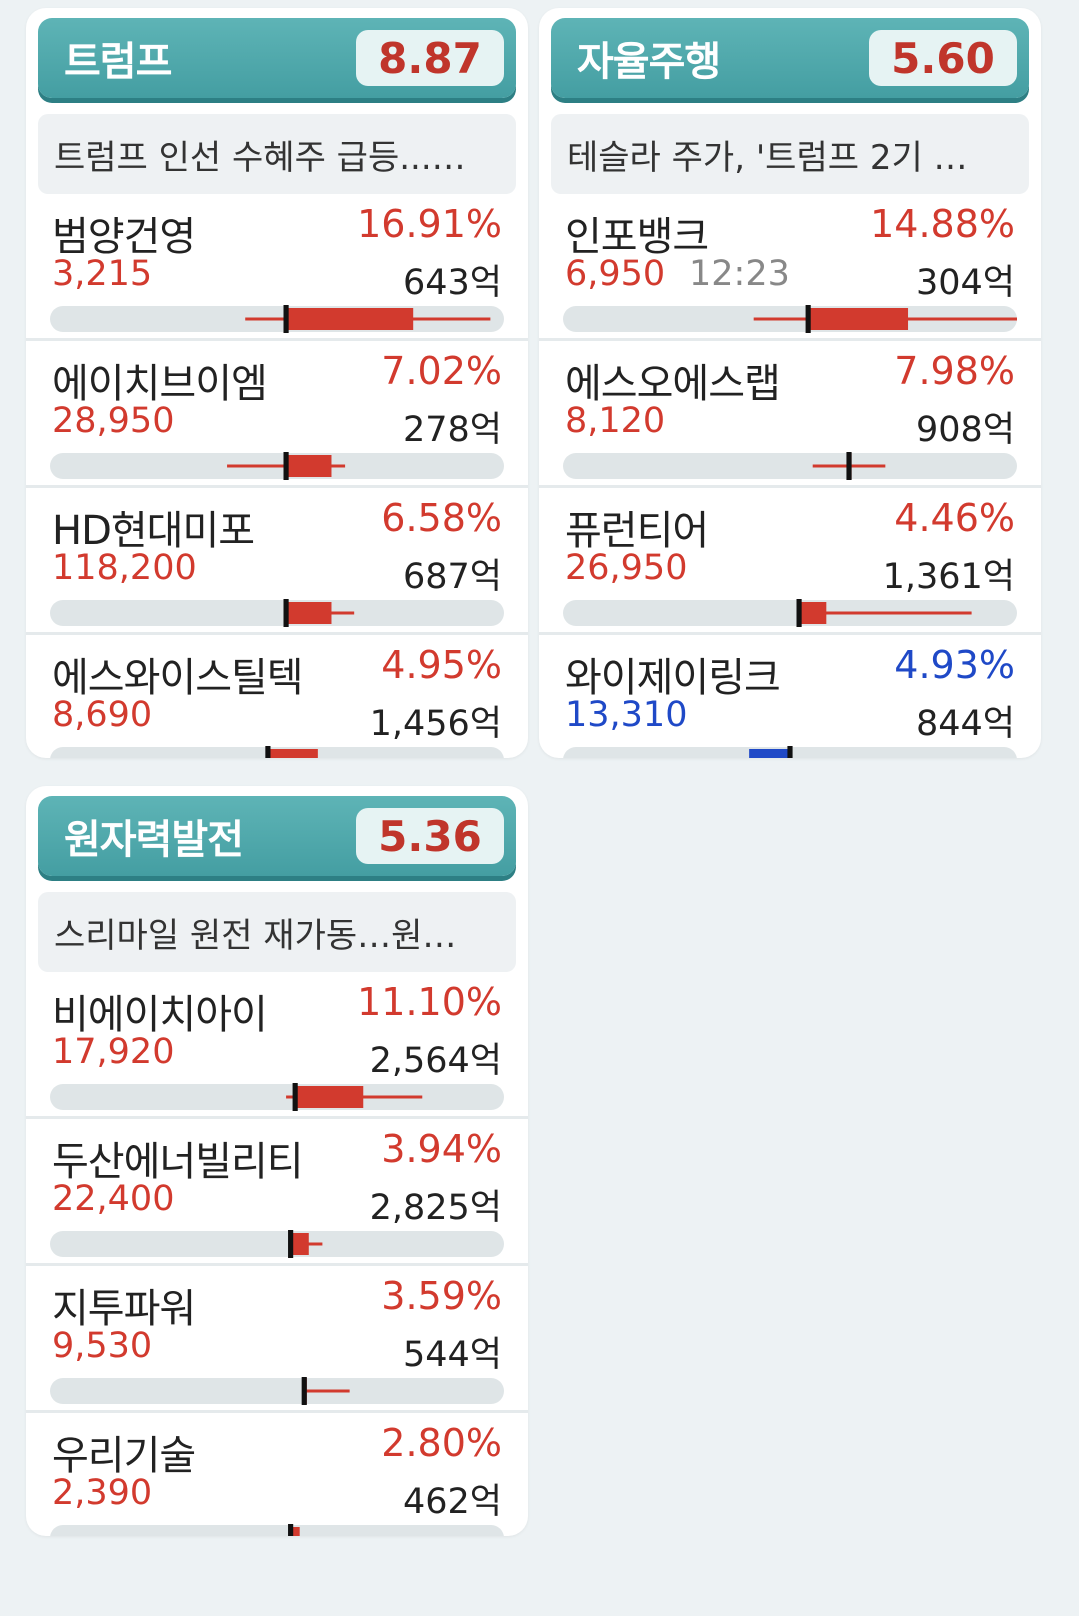  Describe the element at coordinates (965, 430) in the screenshot. I see `stock-trading-value: 908억` at that location.